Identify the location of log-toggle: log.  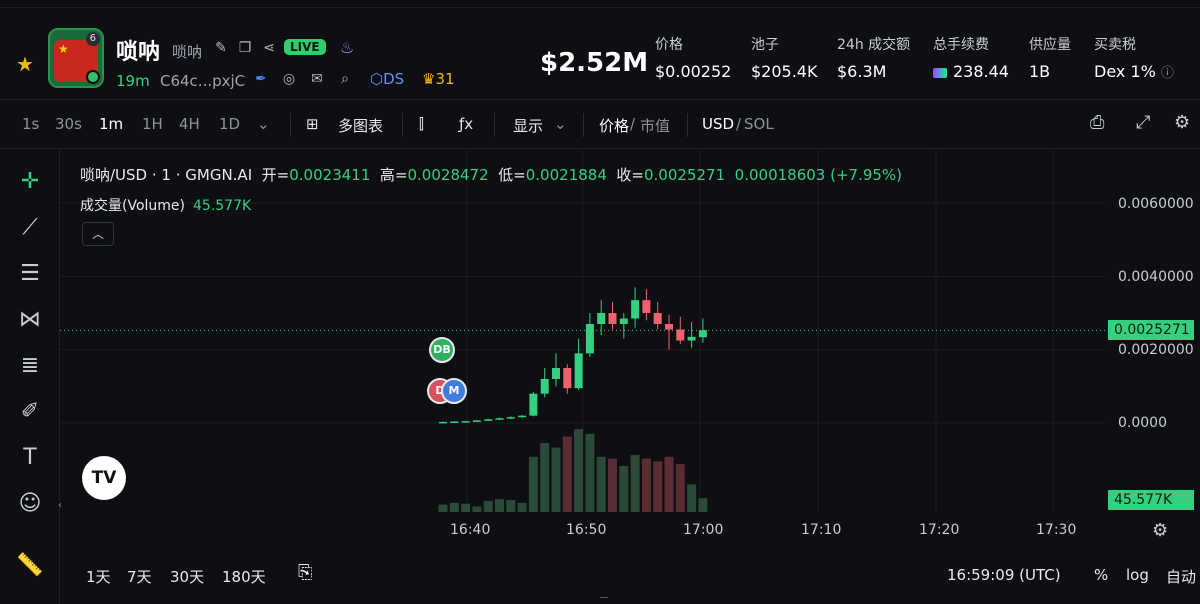
(1137, 575).